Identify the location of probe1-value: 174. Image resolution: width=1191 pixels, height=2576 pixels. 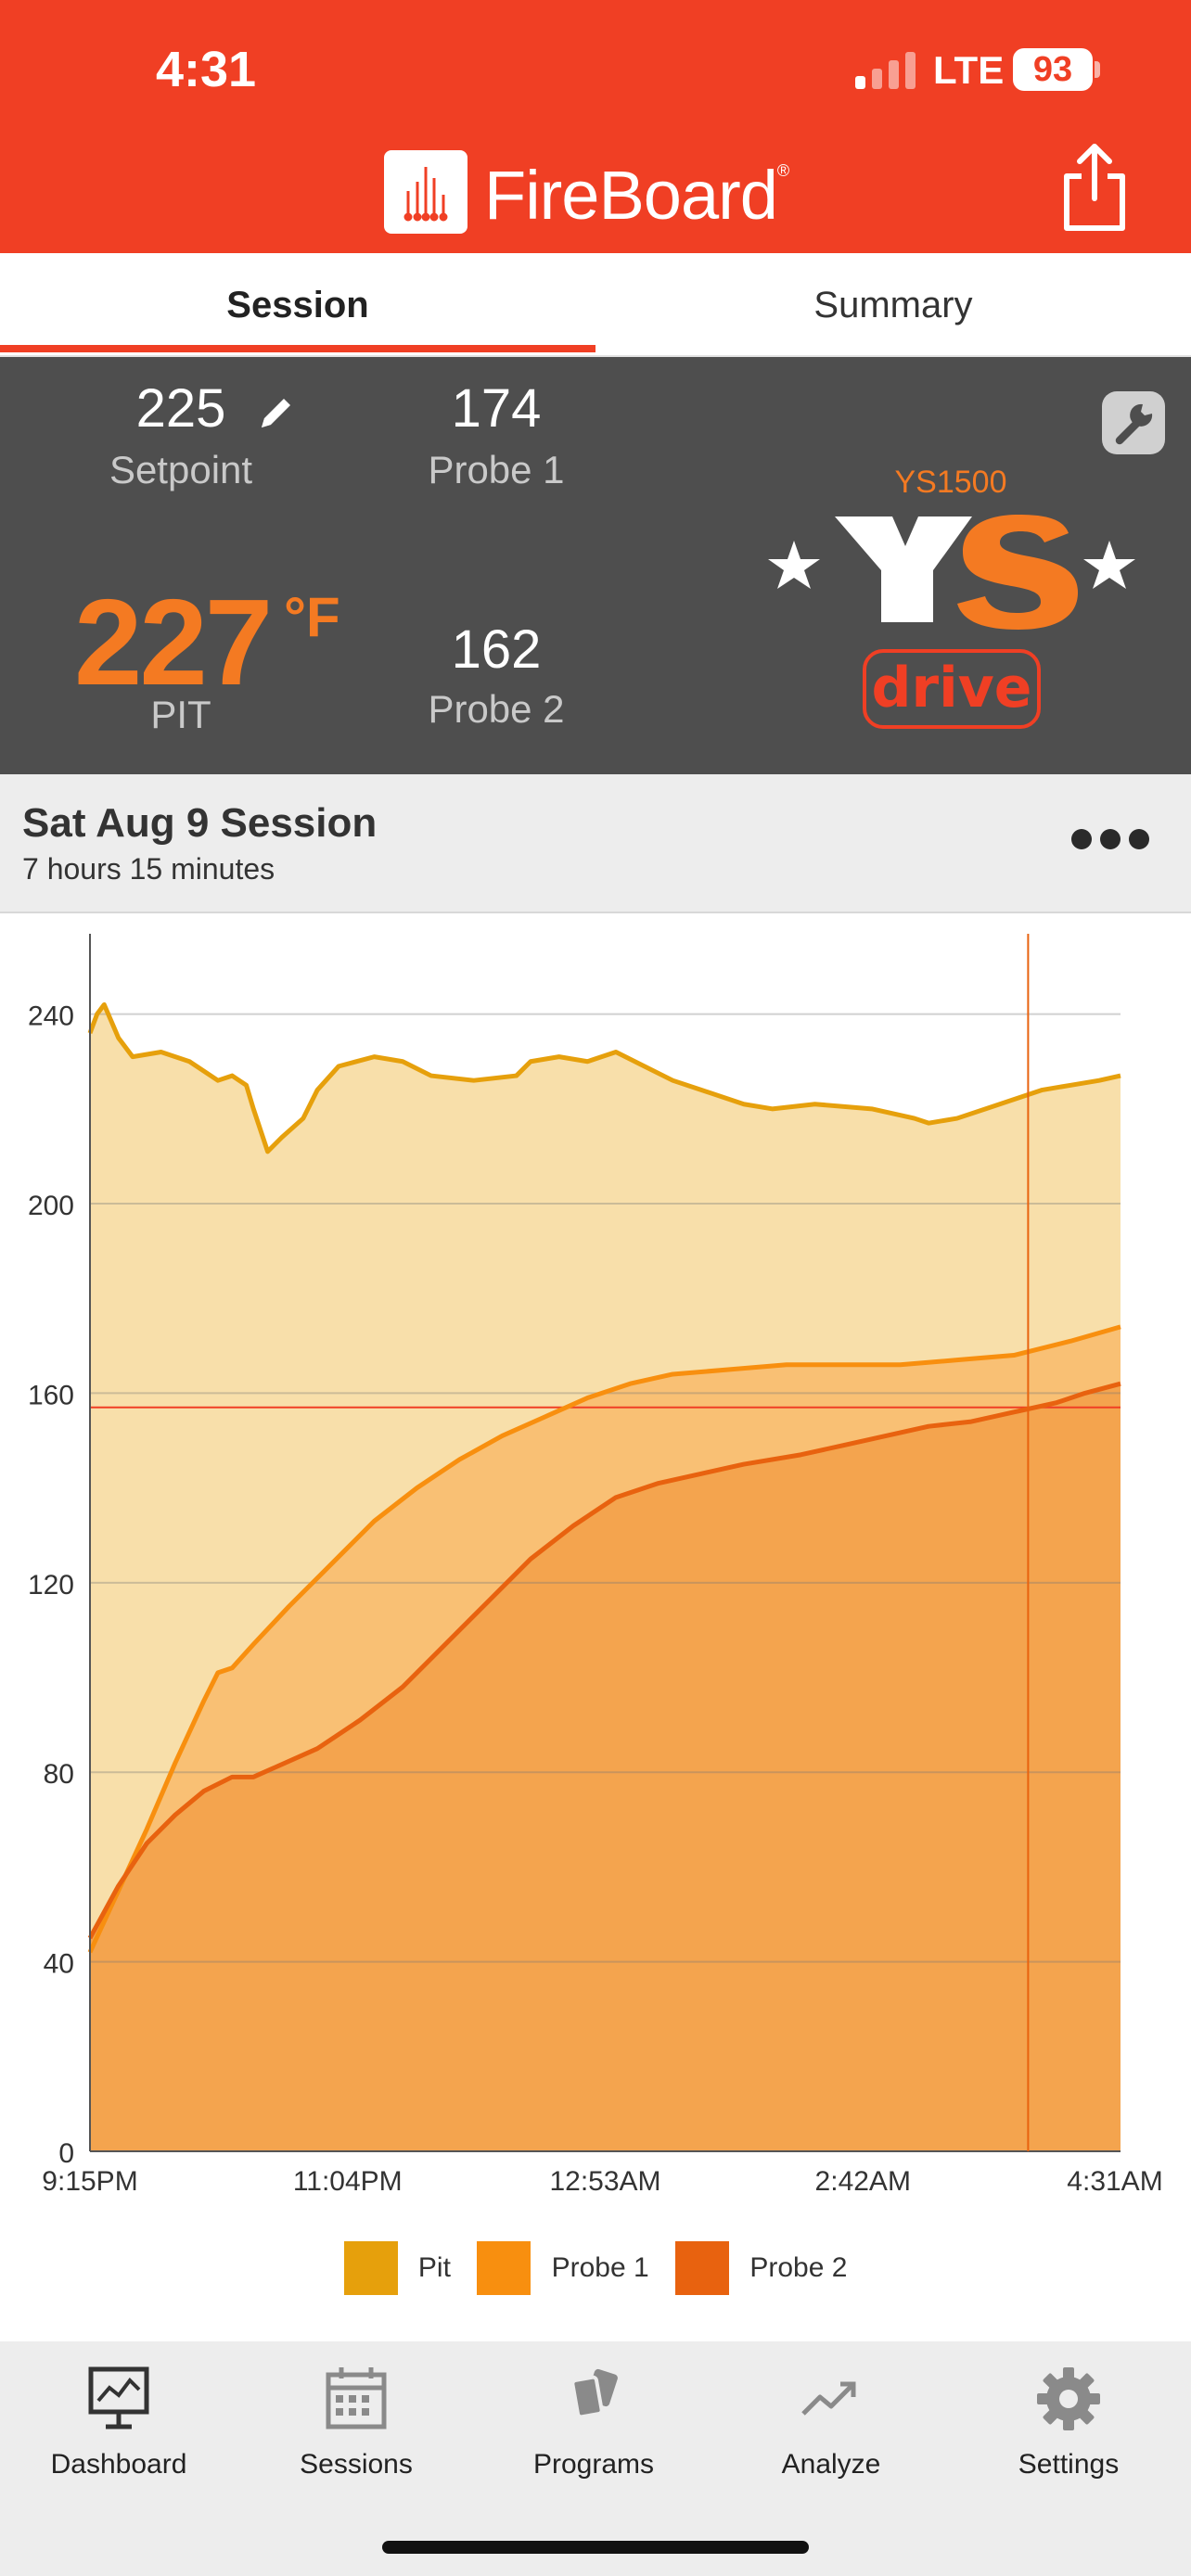
(497, 408).